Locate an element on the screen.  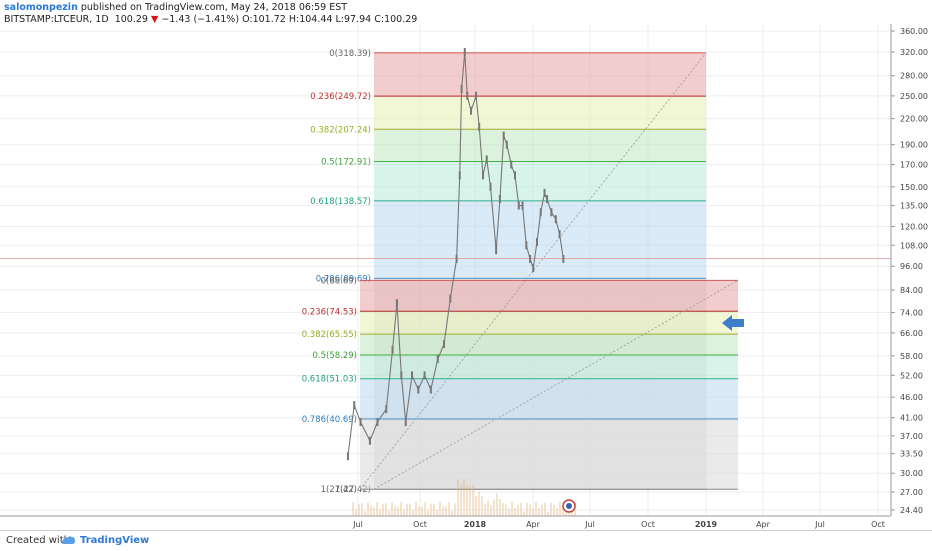
fib-level-label: 0(318.39) is located at coordinates (350, 54).